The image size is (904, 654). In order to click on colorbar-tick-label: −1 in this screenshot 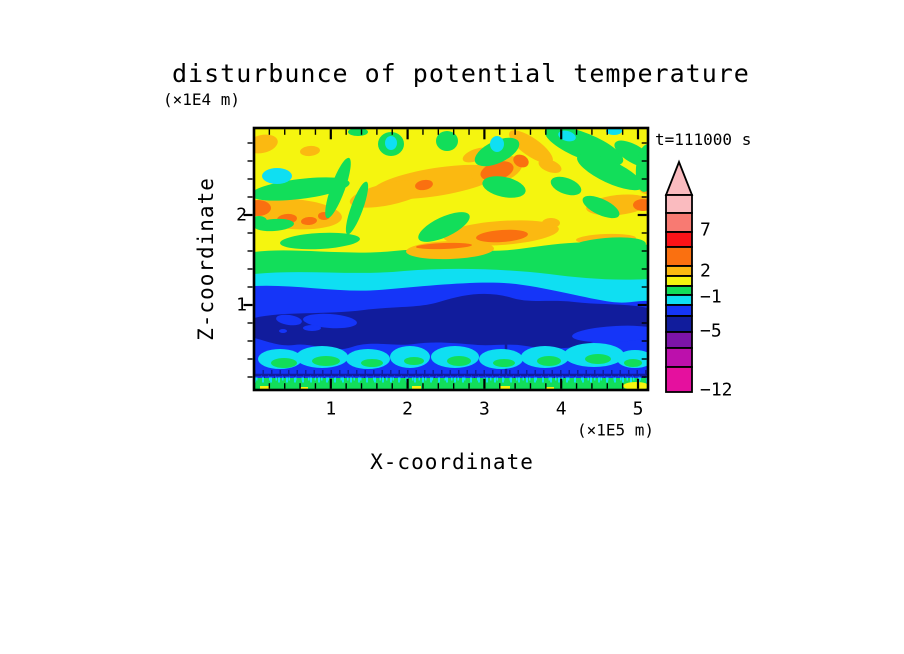, I will do `click(711, 297)`.